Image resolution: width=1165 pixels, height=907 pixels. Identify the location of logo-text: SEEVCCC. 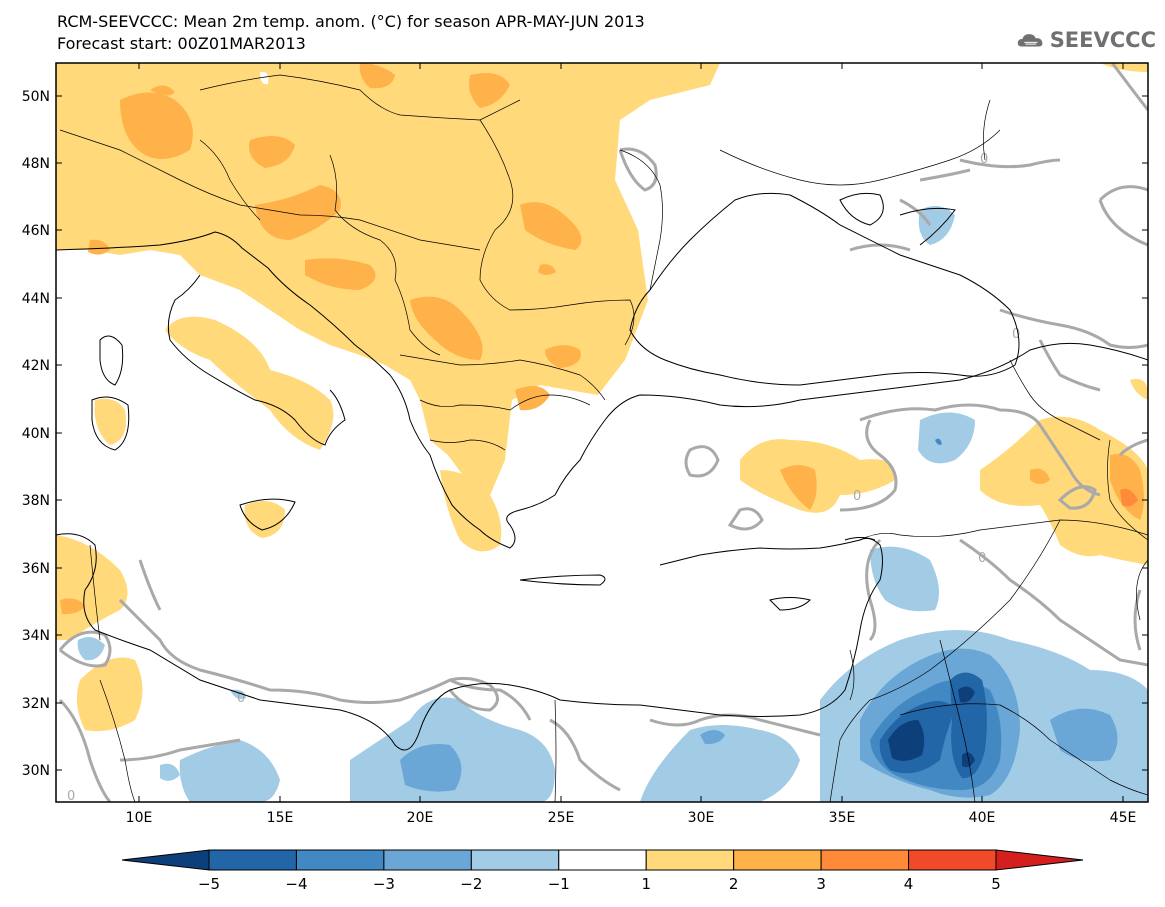
(1102, 40).